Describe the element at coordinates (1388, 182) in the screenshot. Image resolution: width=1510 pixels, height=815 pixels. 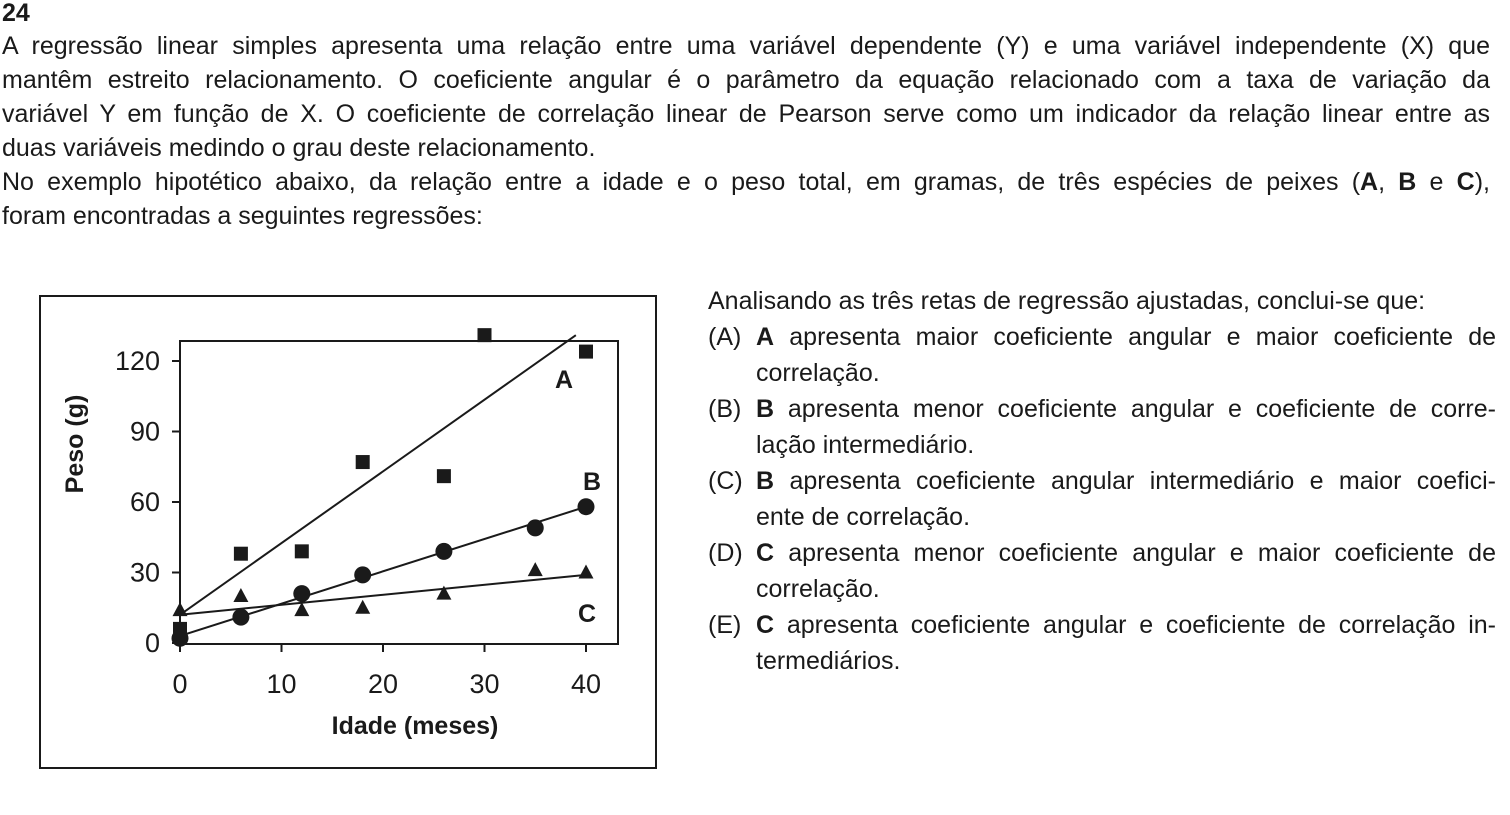
I see `example-text: ,` at that location.